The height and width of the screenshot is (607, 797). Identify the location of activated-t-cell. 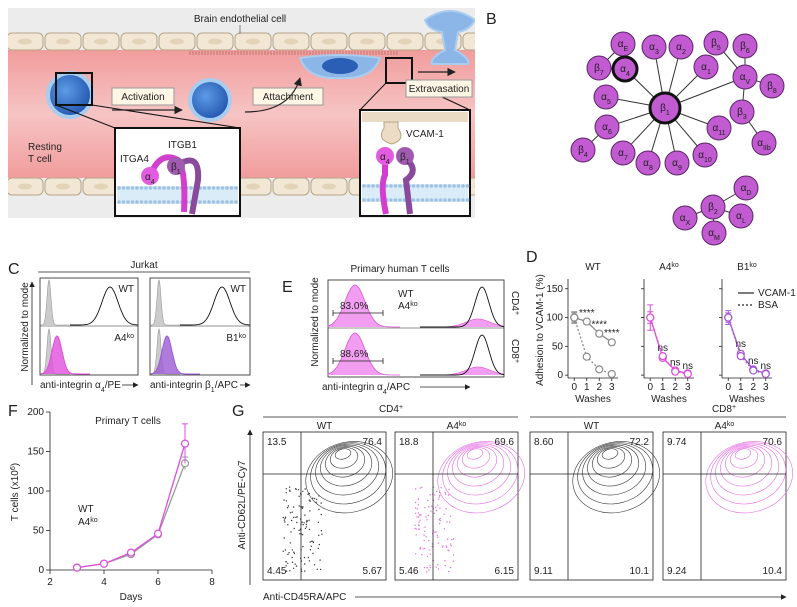
(210, 100).